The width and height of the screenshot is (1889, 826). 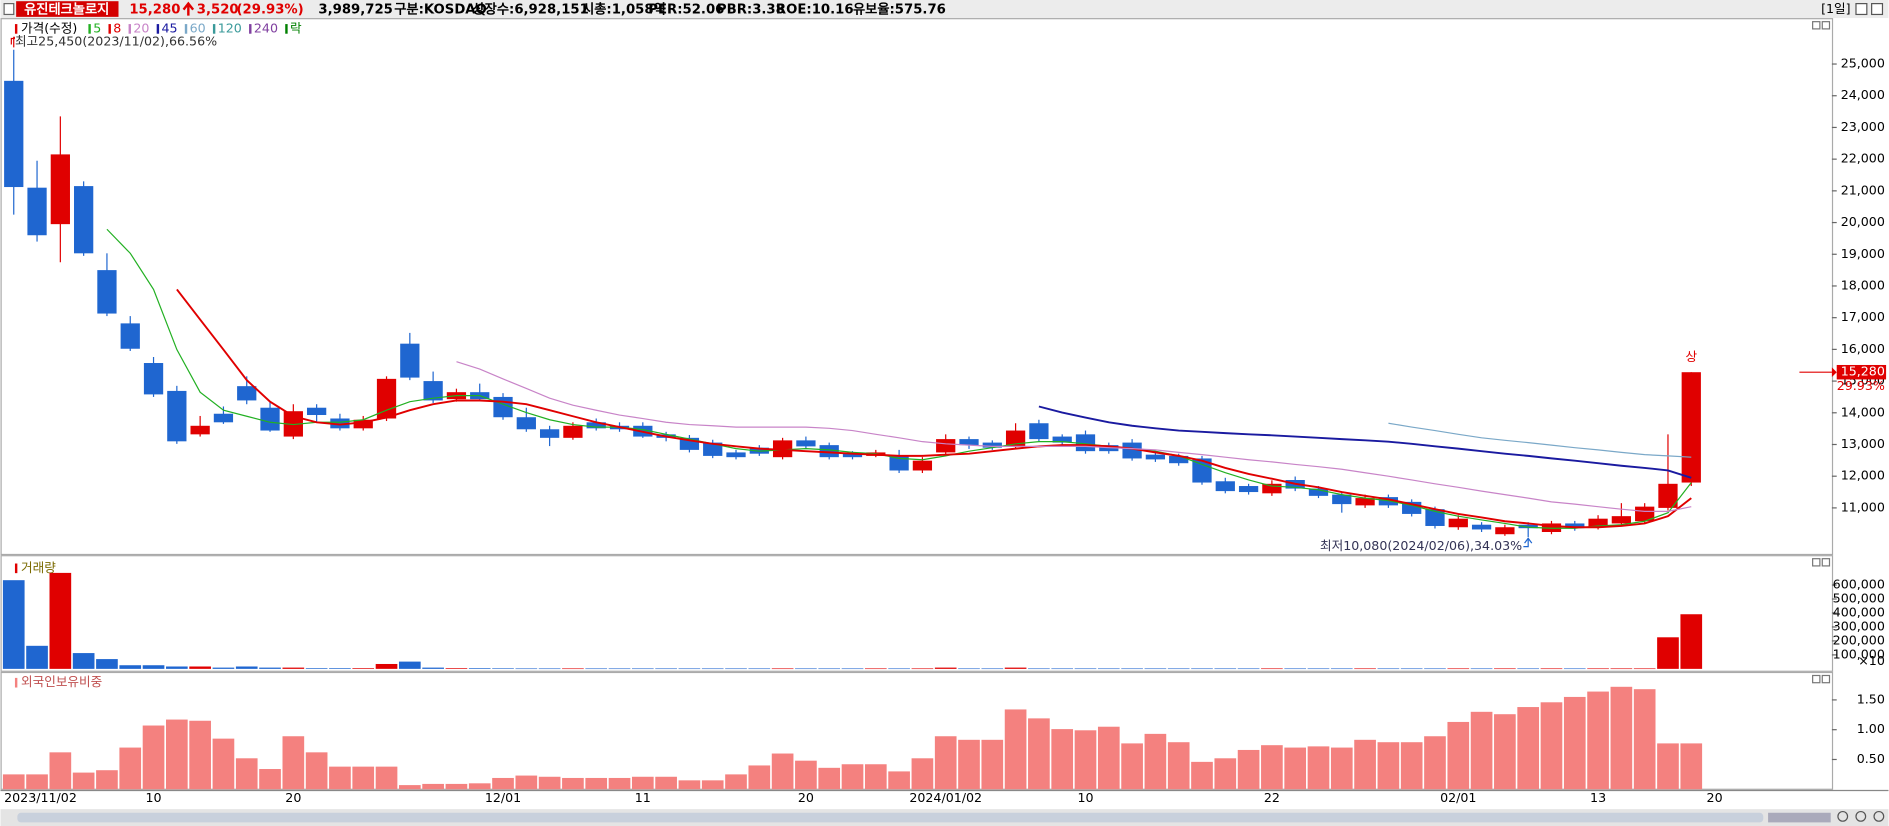 What do you see at coordinates (1836, 8) in the screenshot?
I see `period: [1일]` at bounding box center [1836, 8].